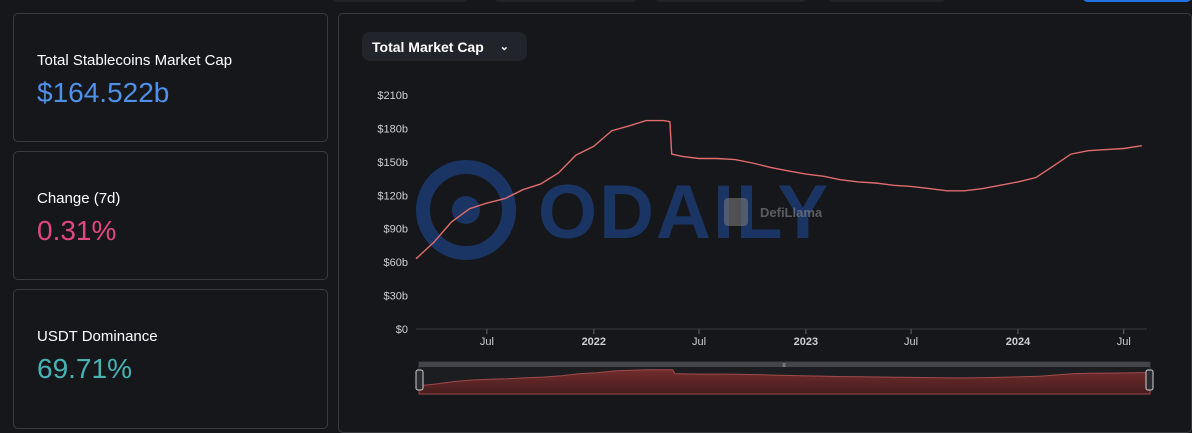  Describe the element at coordinates (466, 210) in the screenshot. I see `odaily-logo-dot` at that location.